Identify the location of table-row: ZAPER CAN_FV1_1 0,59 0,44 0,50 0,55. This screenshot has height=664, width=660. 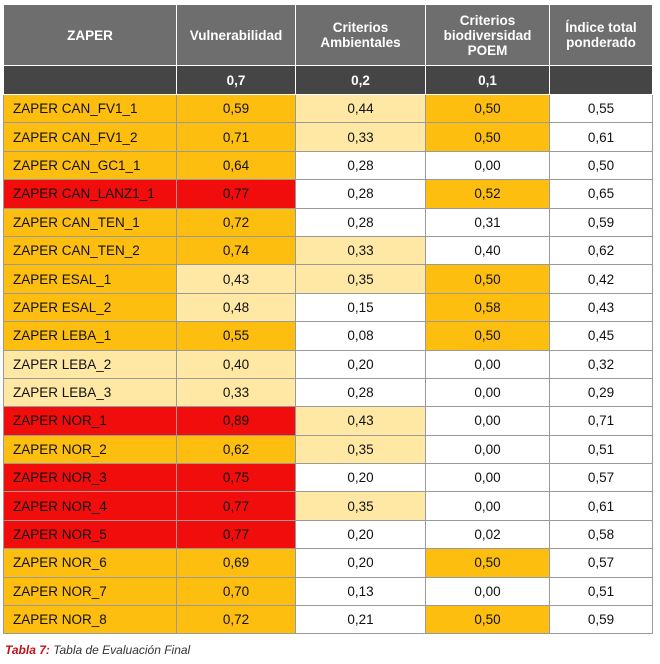
(328, 108).